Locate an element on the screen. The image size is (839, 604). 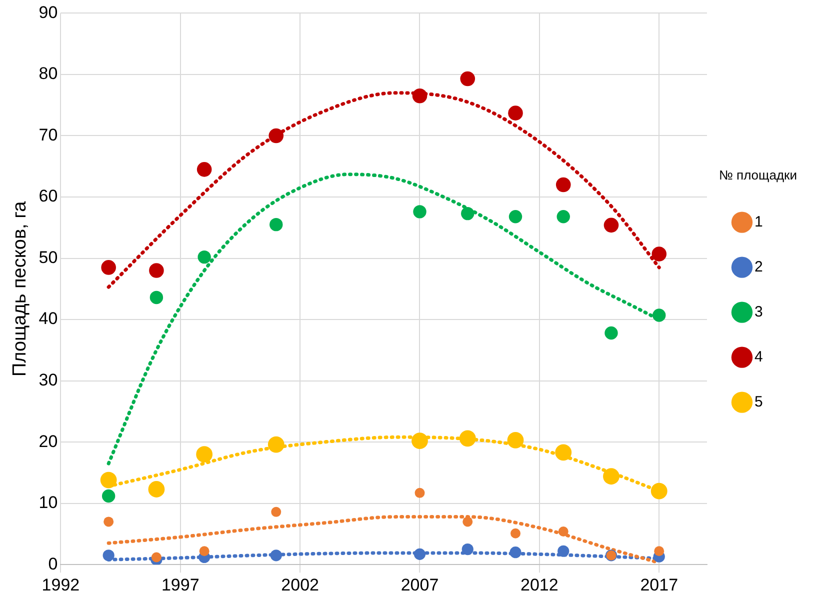
y-tick-label: 20 is located at coordinates (48, 441).